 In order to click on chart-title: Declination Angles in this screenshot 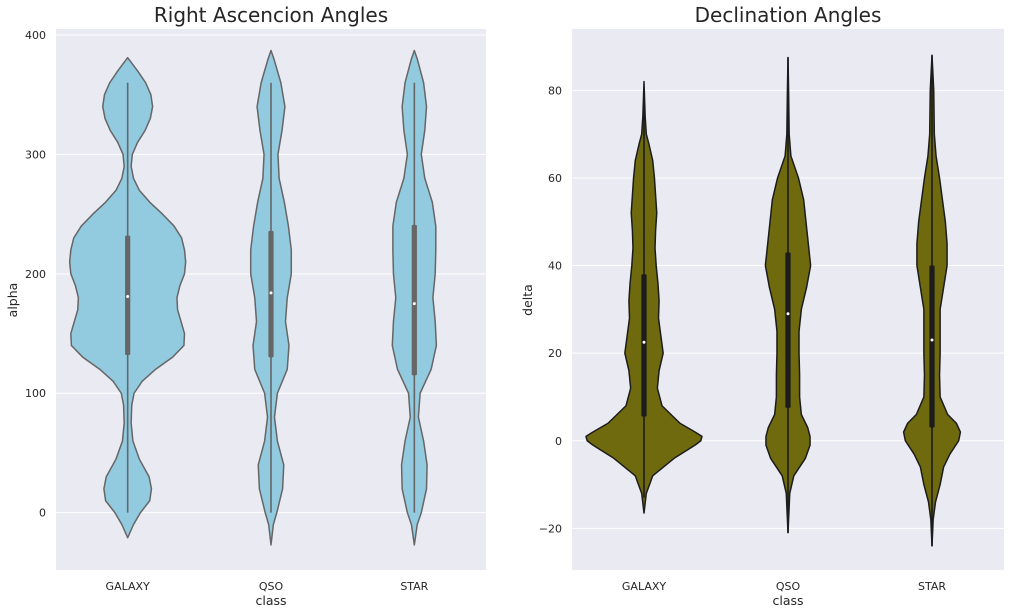, I will do `click(788, 15)`.